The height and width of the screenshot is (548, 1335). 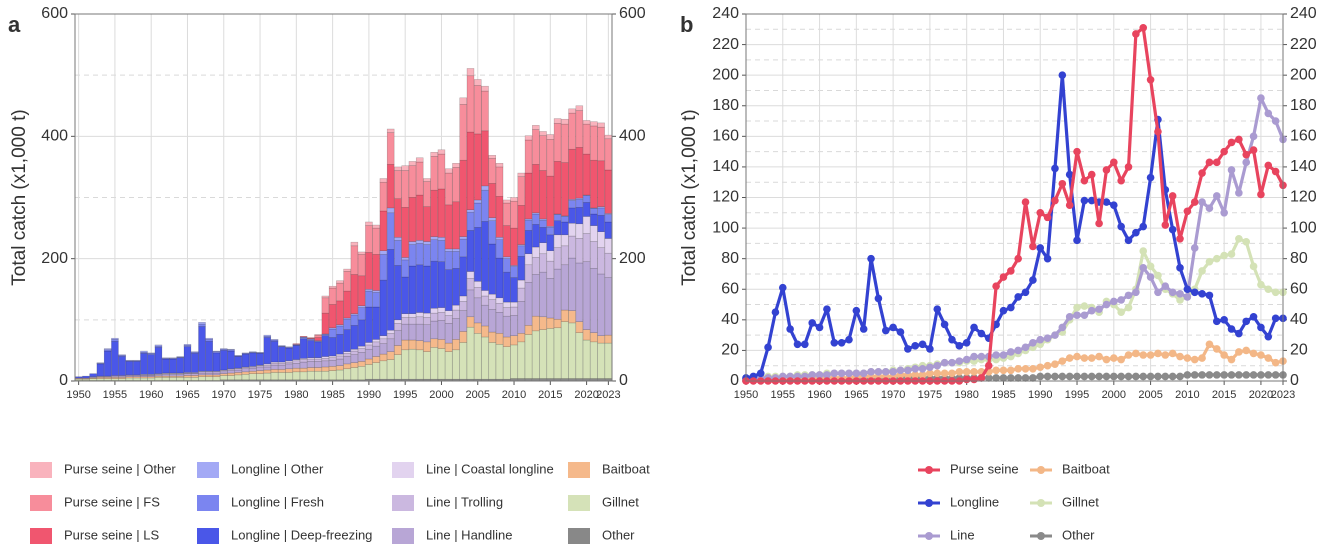 What do you see at coordinates (725, 227) in the screenshot?
I see `y-tick-label: 100` at bounding box center [725, 227].